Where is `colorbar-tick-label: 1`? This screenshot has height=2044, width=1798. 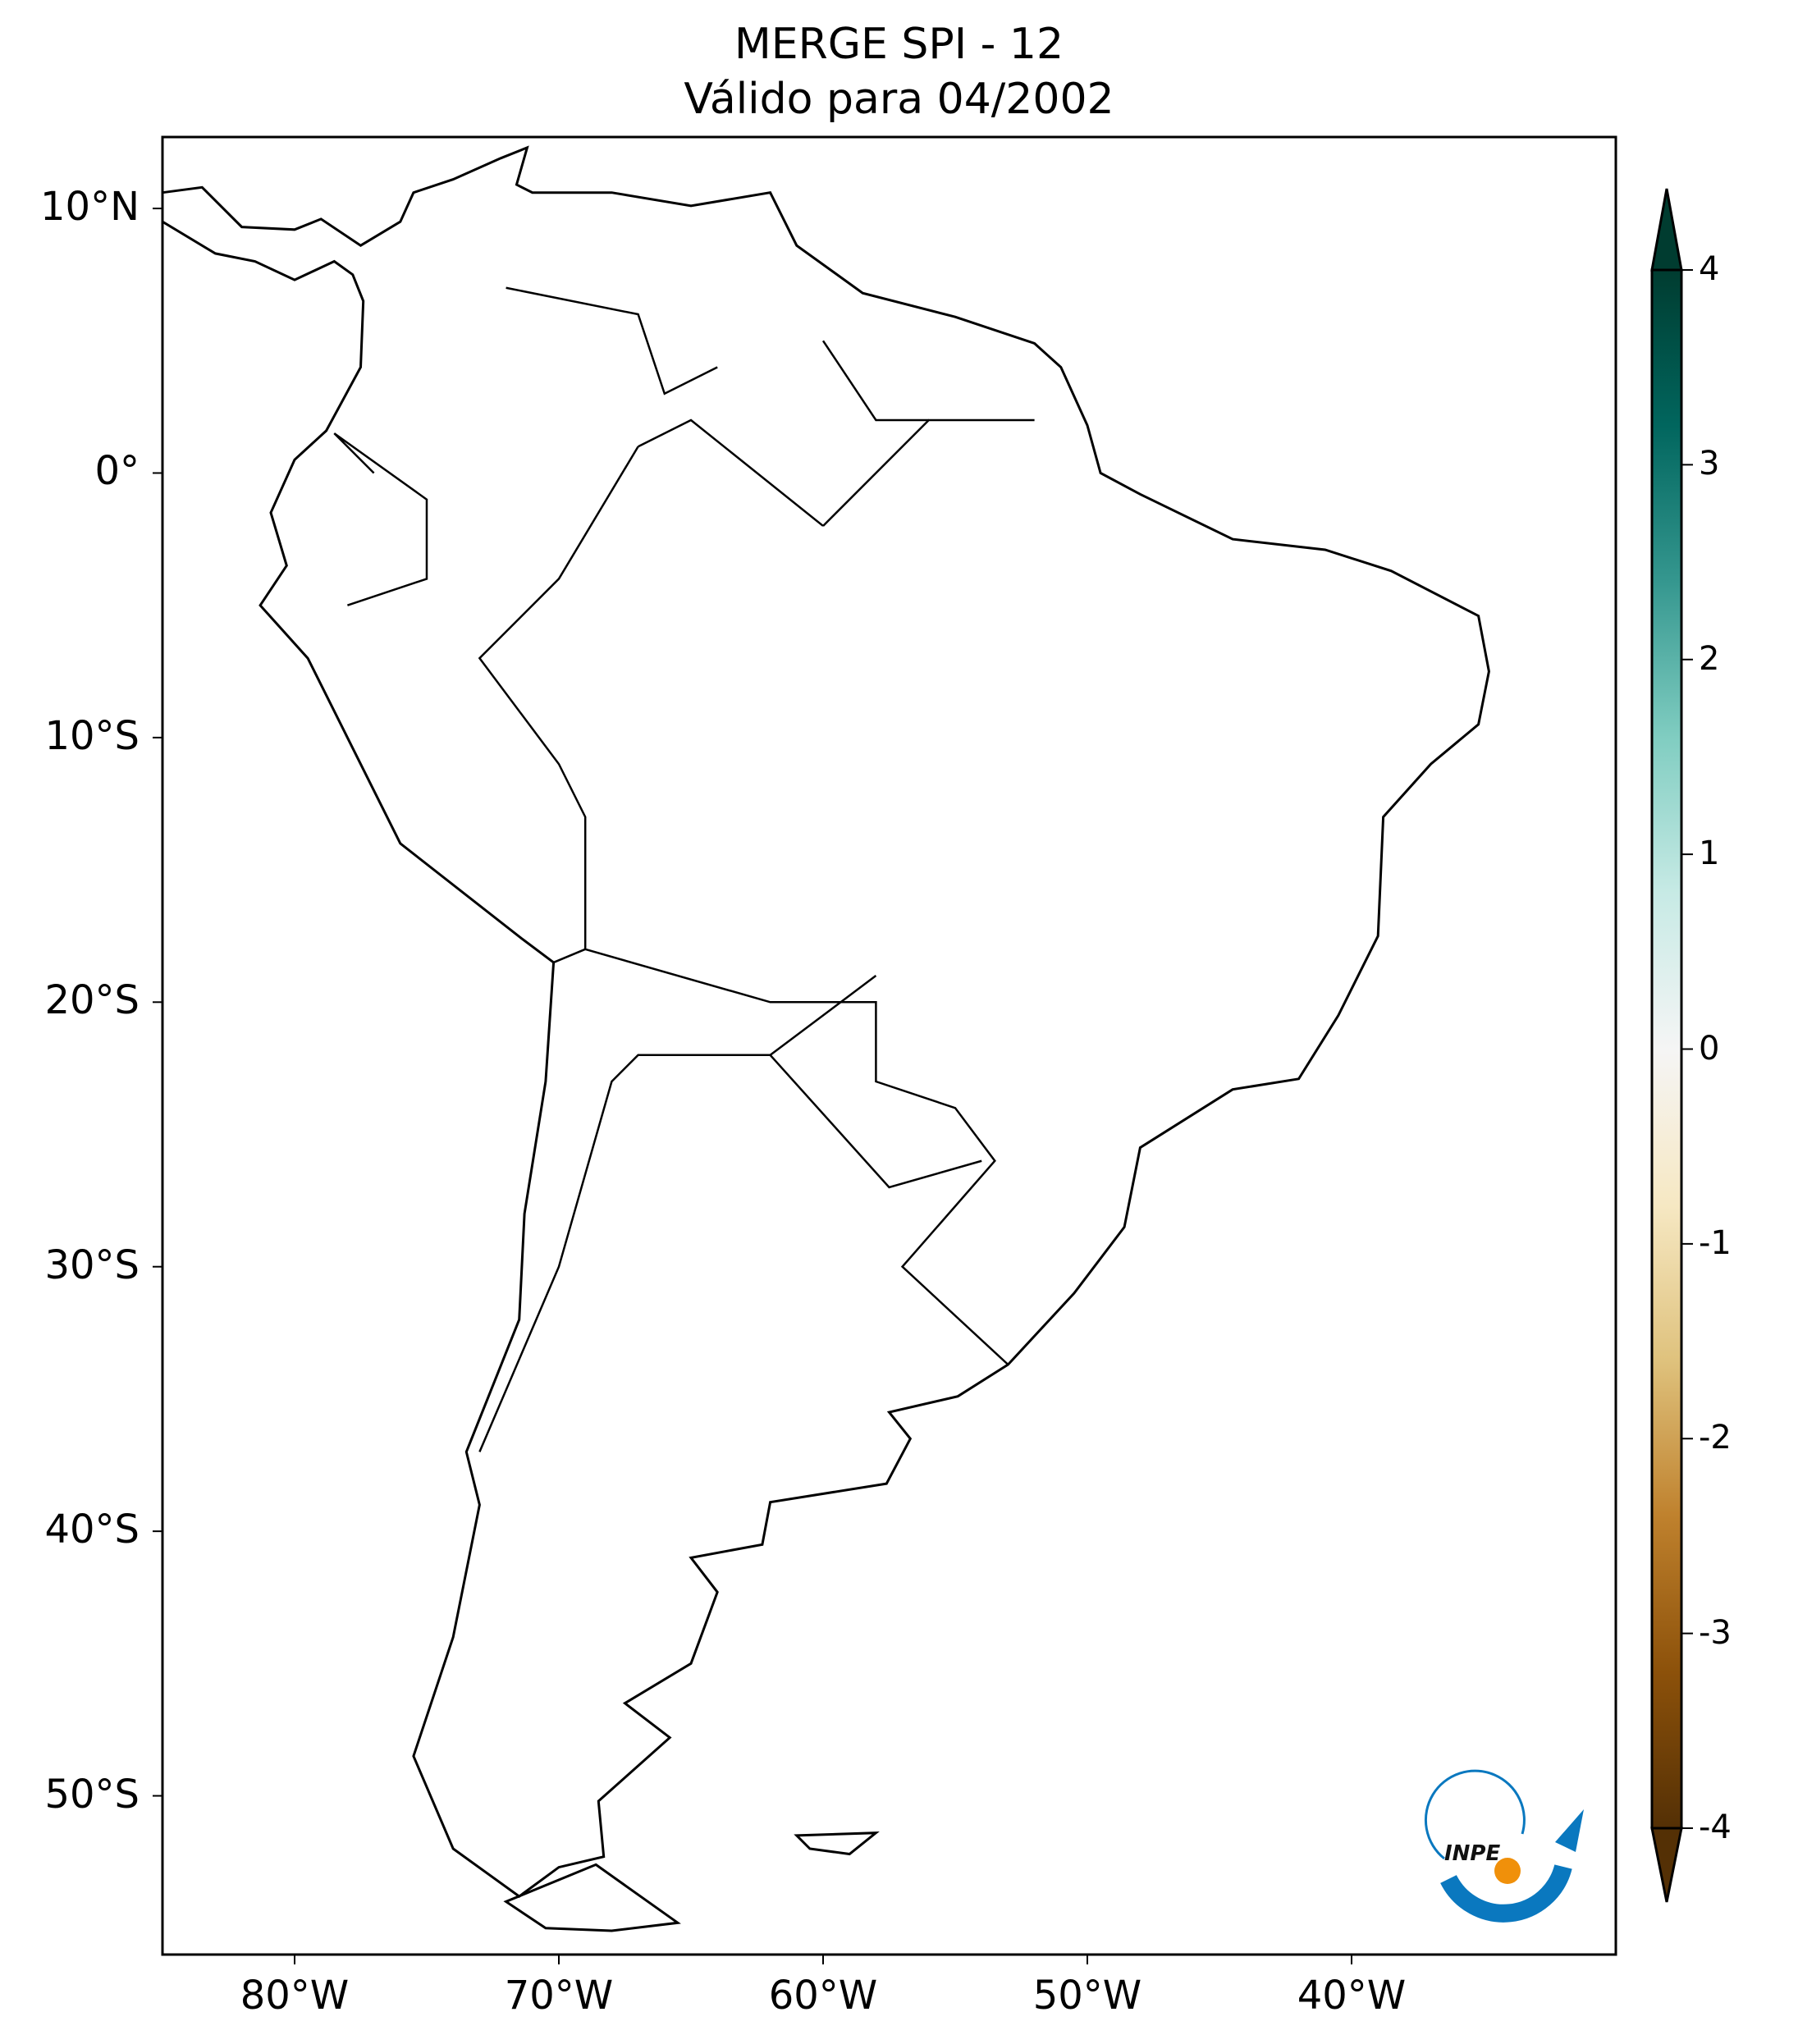 colorbar-tick-label: 1 is located at coordinates (1709, 854).